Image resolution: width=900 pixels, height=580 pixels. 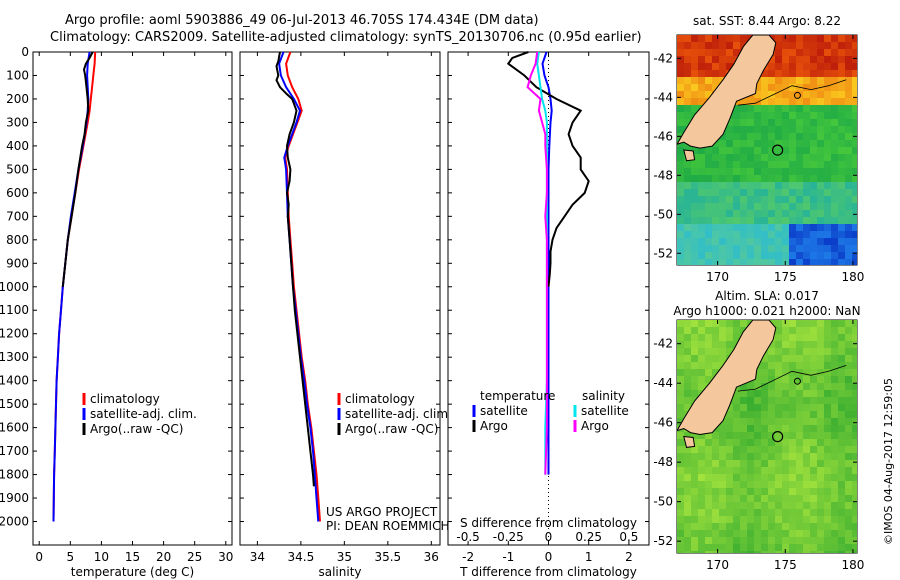 What do you see at coordinates (595, 426) in the screenshot?
I see `diff-legend-sal-label: Argo` at bounding box center [595, 426].